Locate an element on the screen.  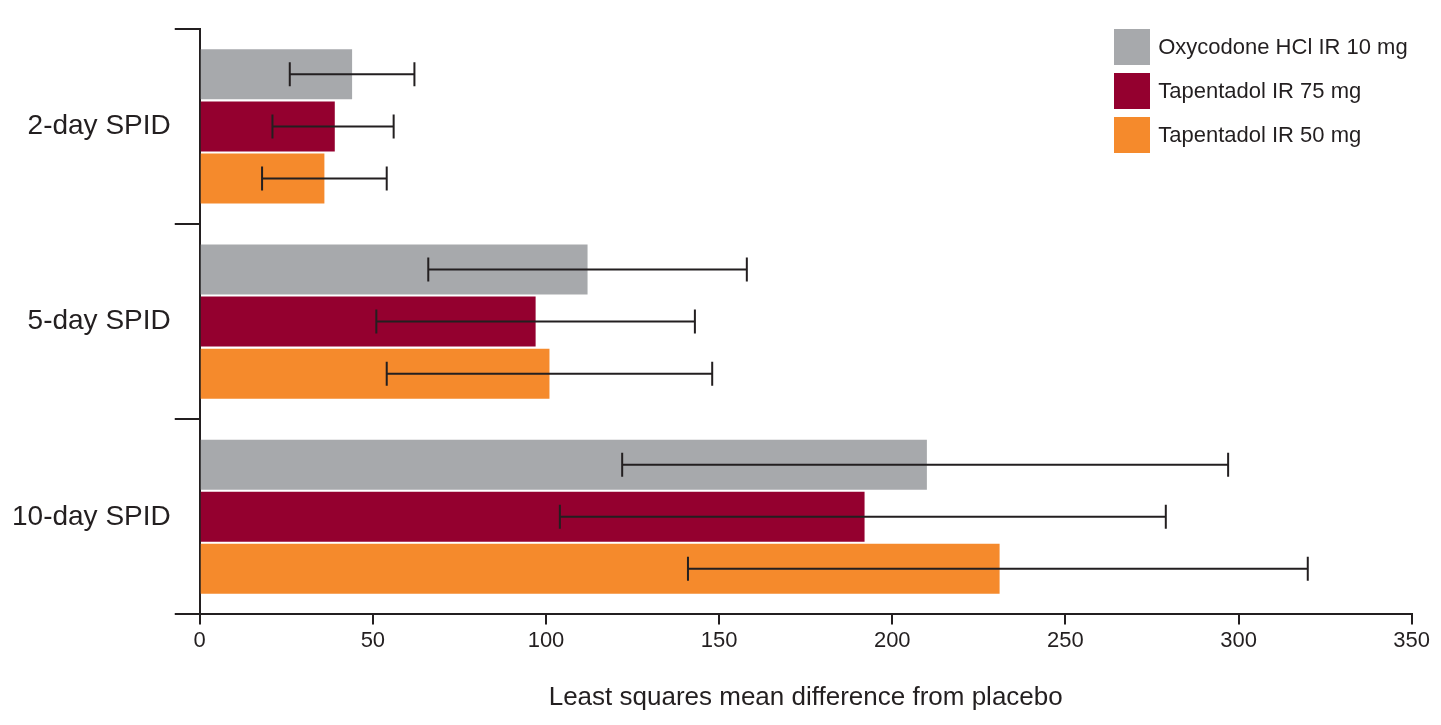
x-tick-label: 0 is located at coordinates (199, 639).